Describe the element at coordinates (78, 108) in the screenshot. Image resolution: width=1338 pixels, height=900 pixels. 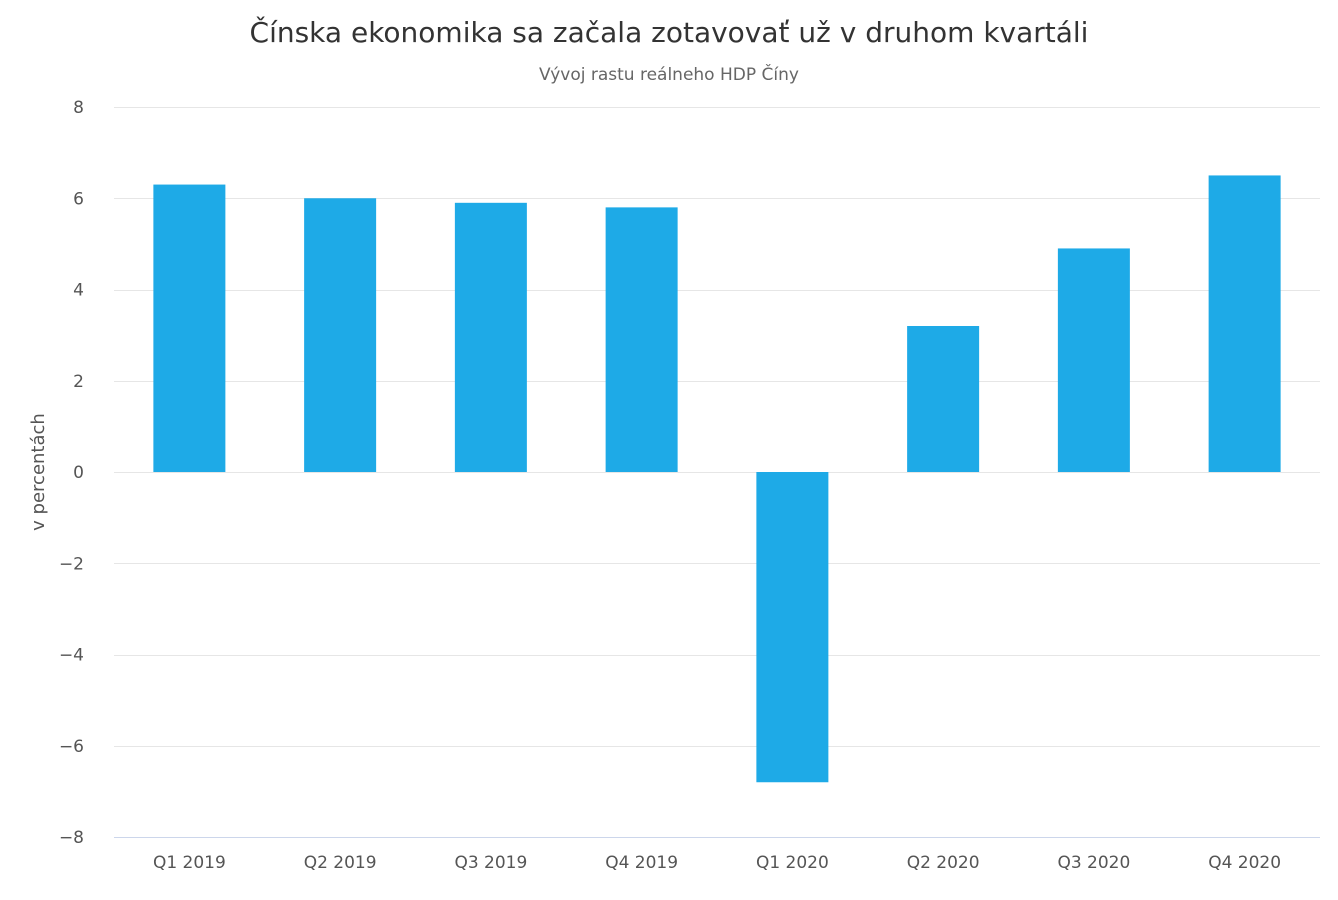
I see `y-tick-label: 8` at that location.